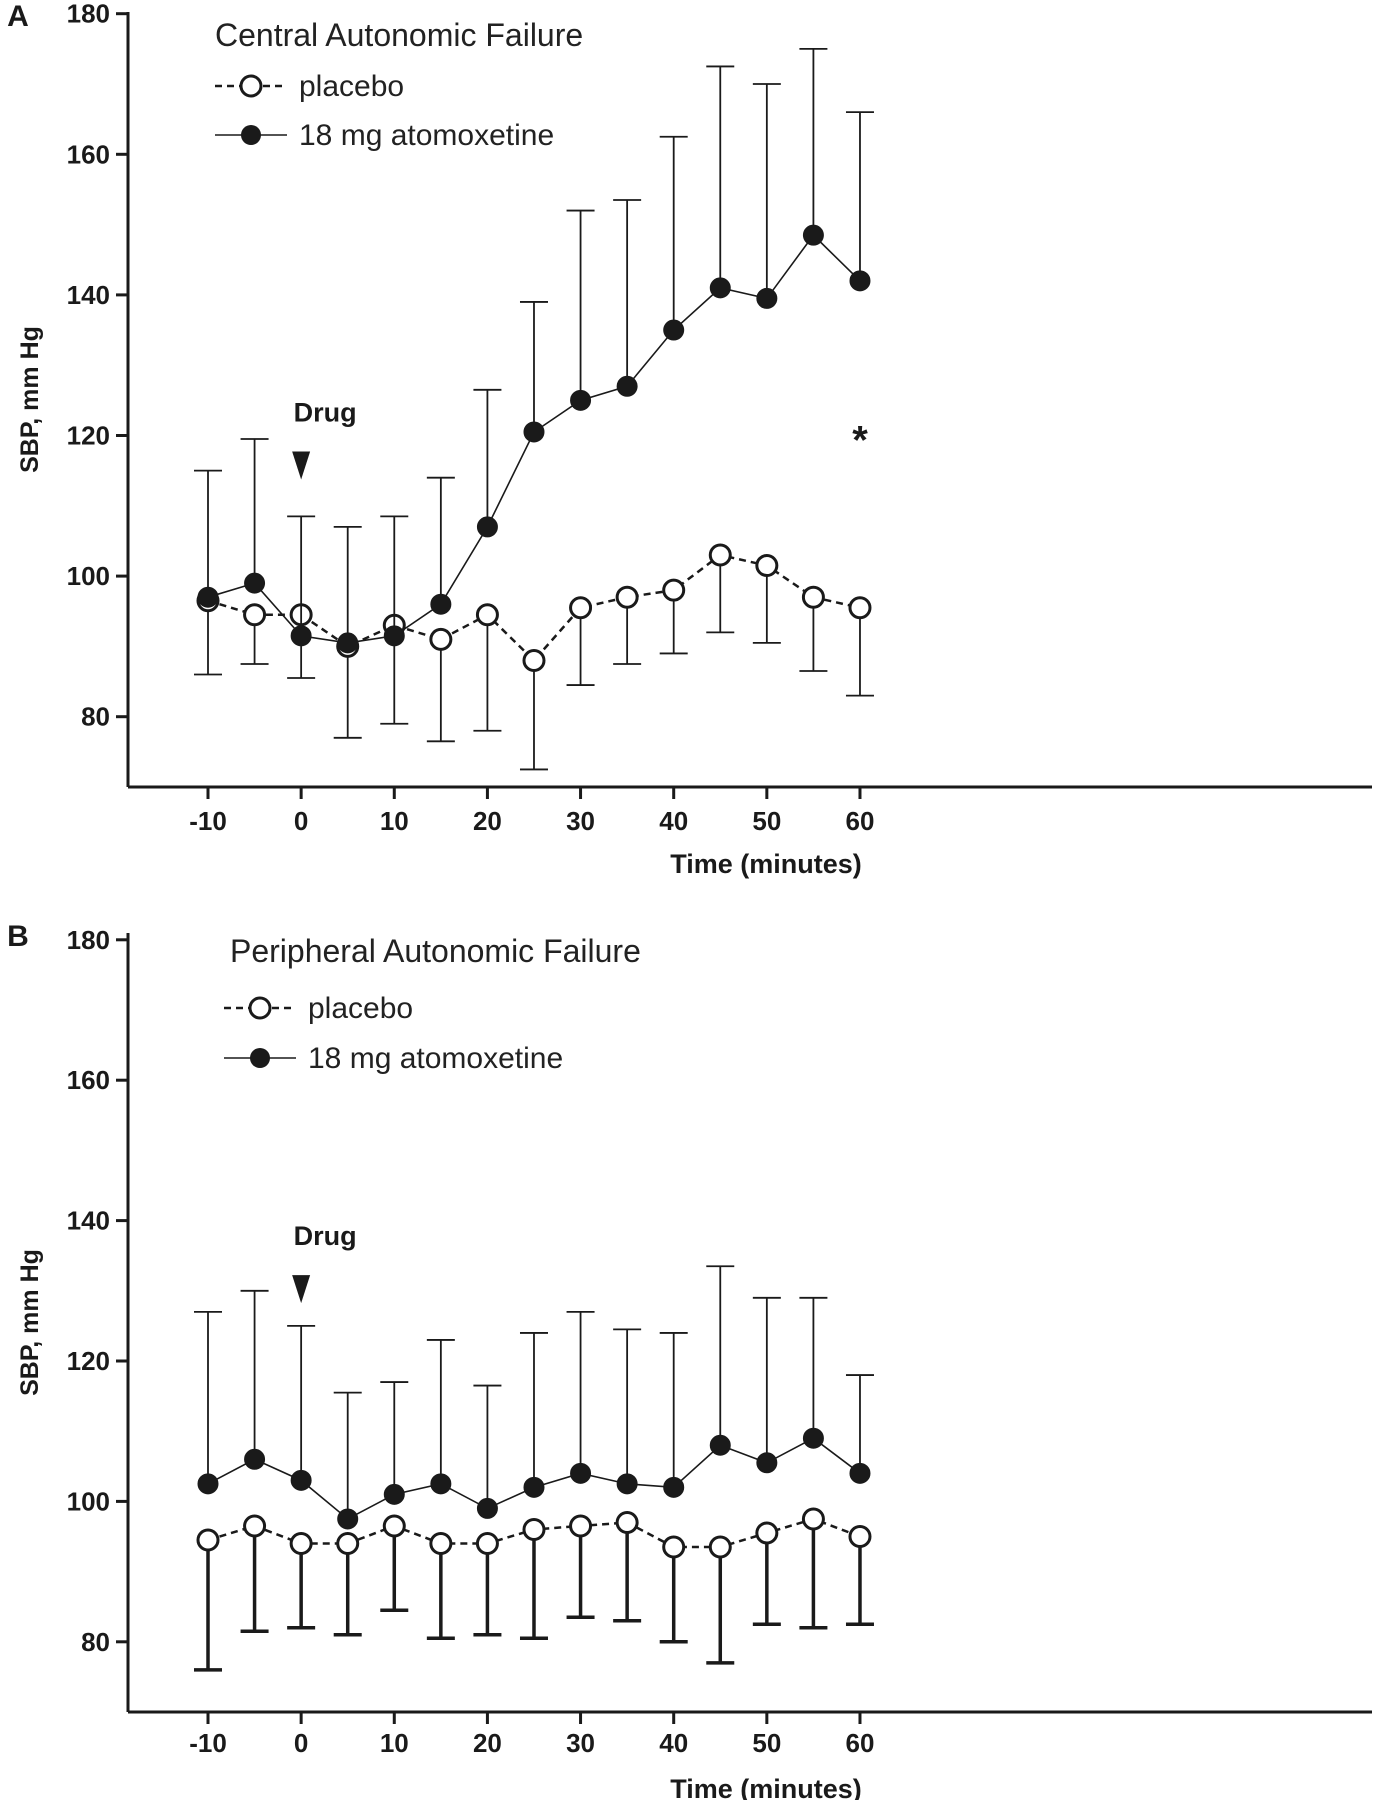  Describe the element at coordinates (534, 608) in the screenshot. I see `series-line` at that location.